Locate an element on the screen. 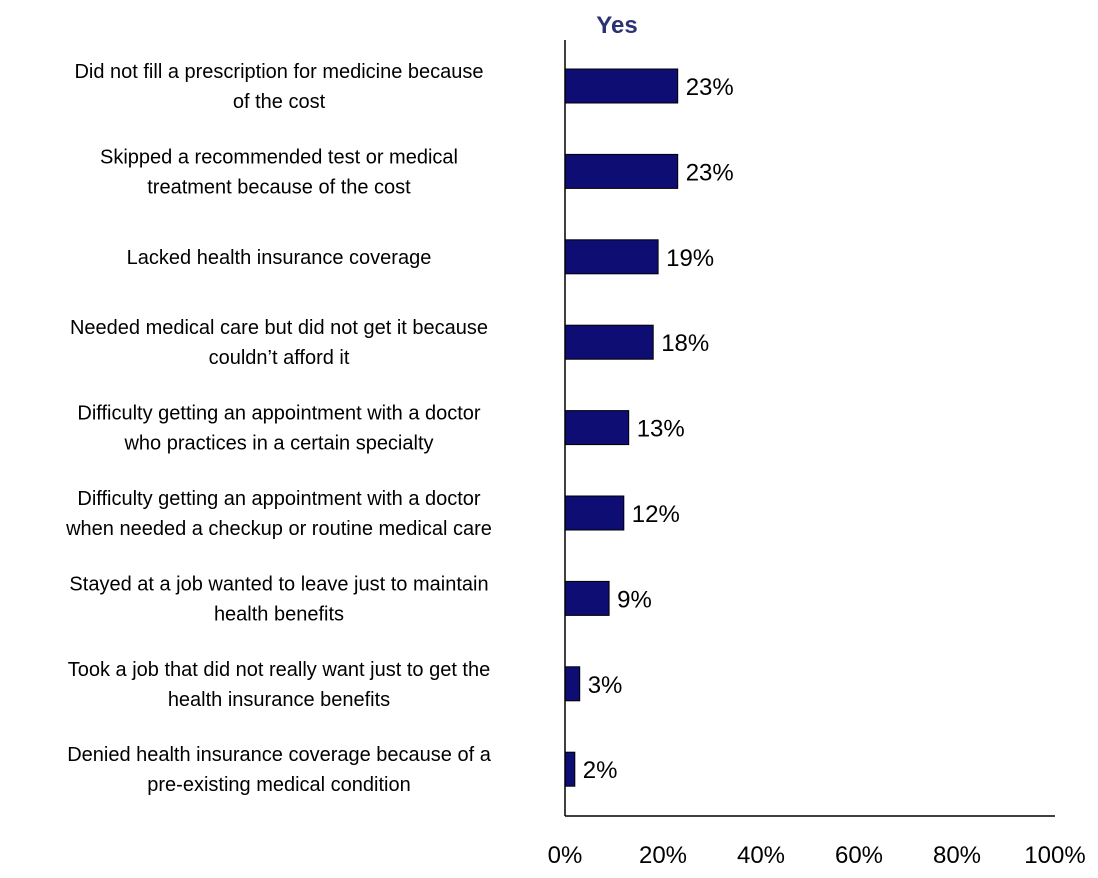 This screenshot has width=1098, height=878. data-label: 2% is located at coordinates (600, 770).